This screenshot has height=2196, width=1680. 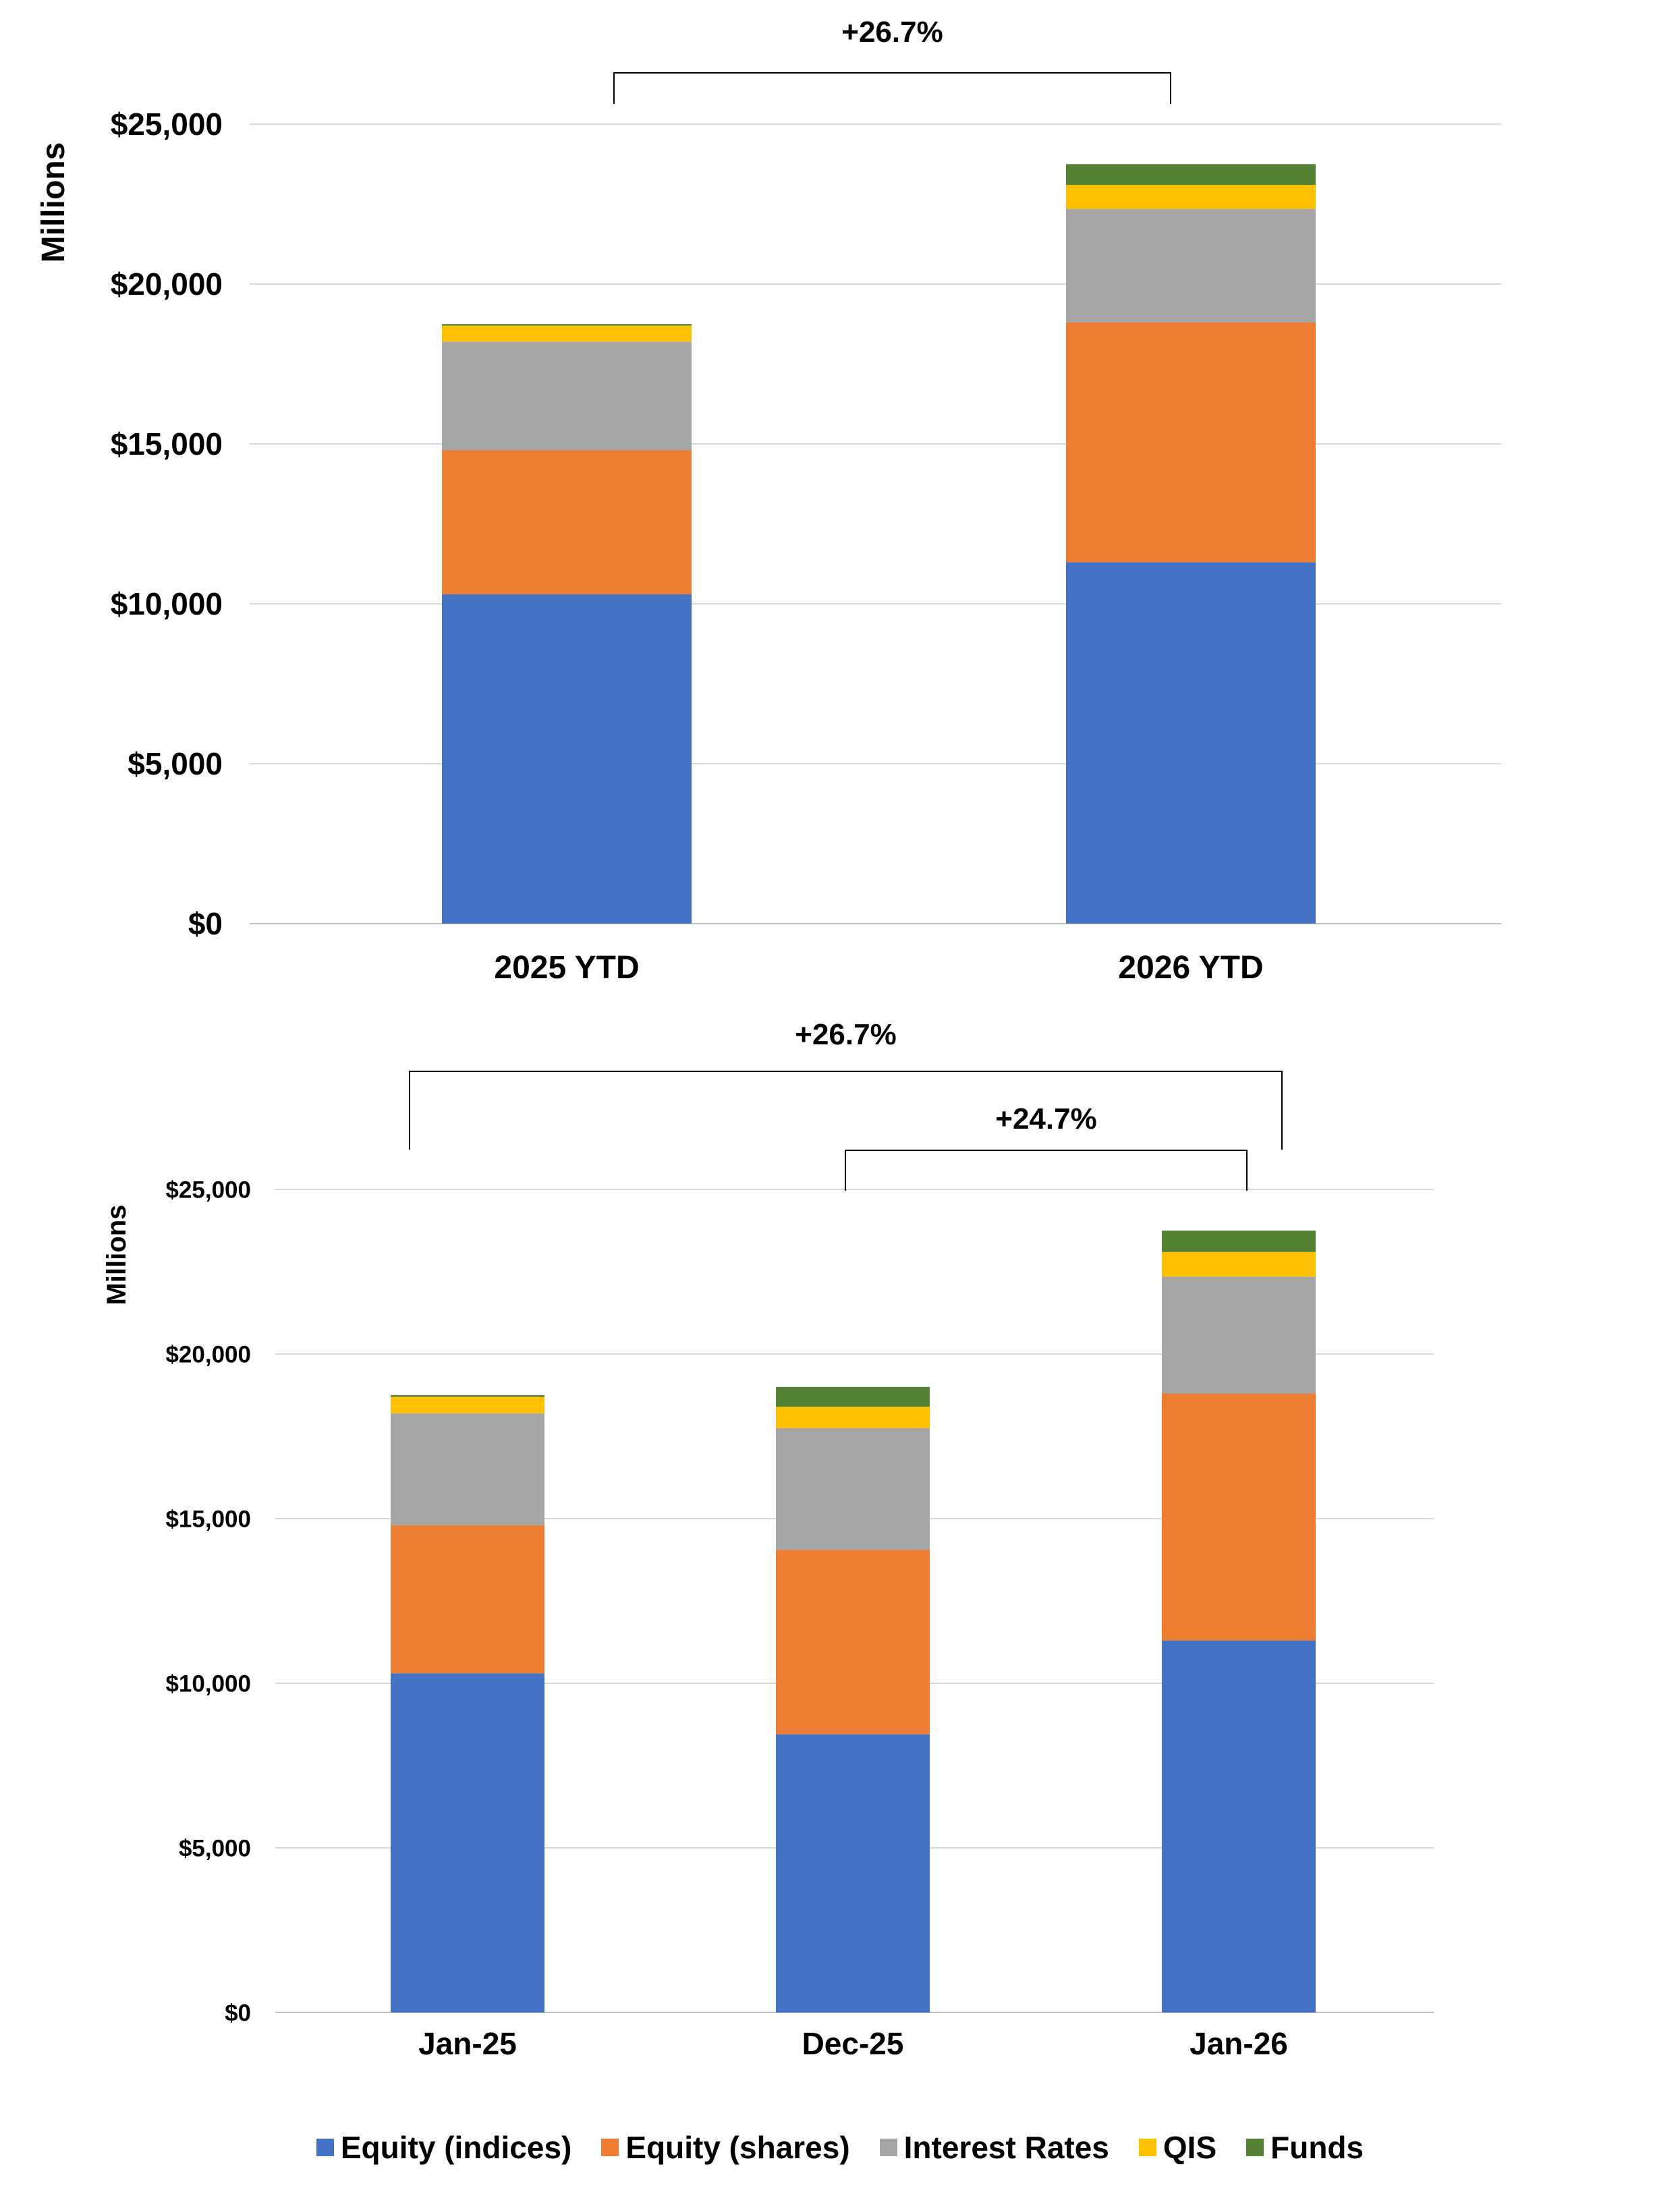 I want to click on bar-funds-2026-ytd, so click(x=1191, y=175).